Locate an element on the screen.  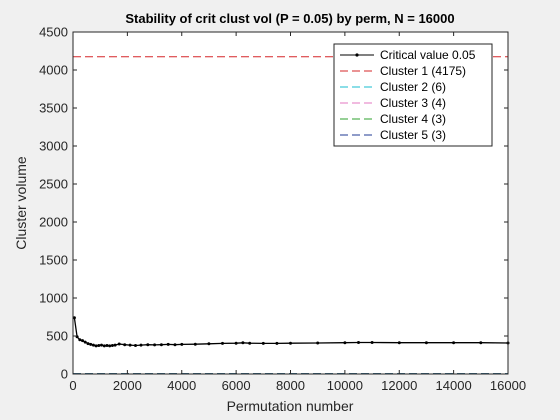
legend-label: Cluster 3 (4) is located at coordinates (413, 103).